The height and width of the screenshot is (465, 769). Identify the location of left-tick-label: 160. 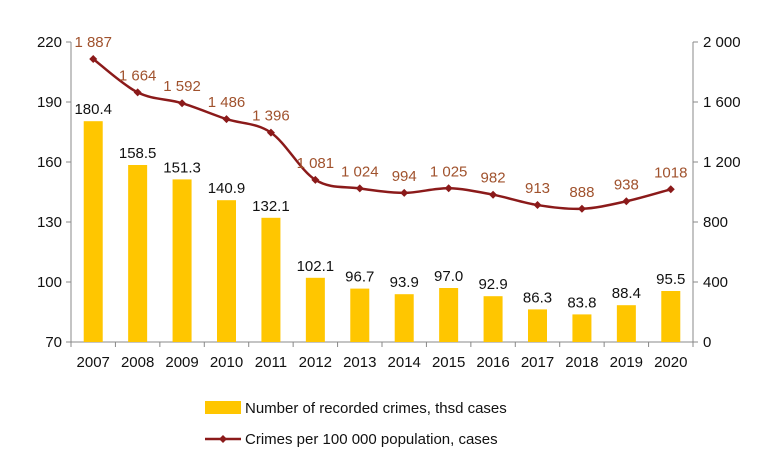
(49, 162).